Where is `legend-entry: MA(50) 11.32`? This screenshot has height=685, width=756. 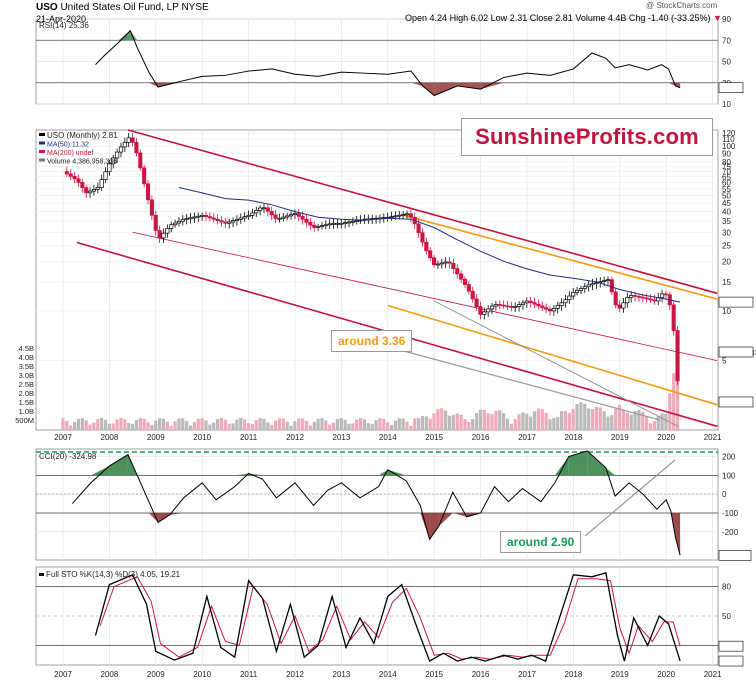 legend-entry: MA(50) 11.32 is located at coordinates (68, 145).